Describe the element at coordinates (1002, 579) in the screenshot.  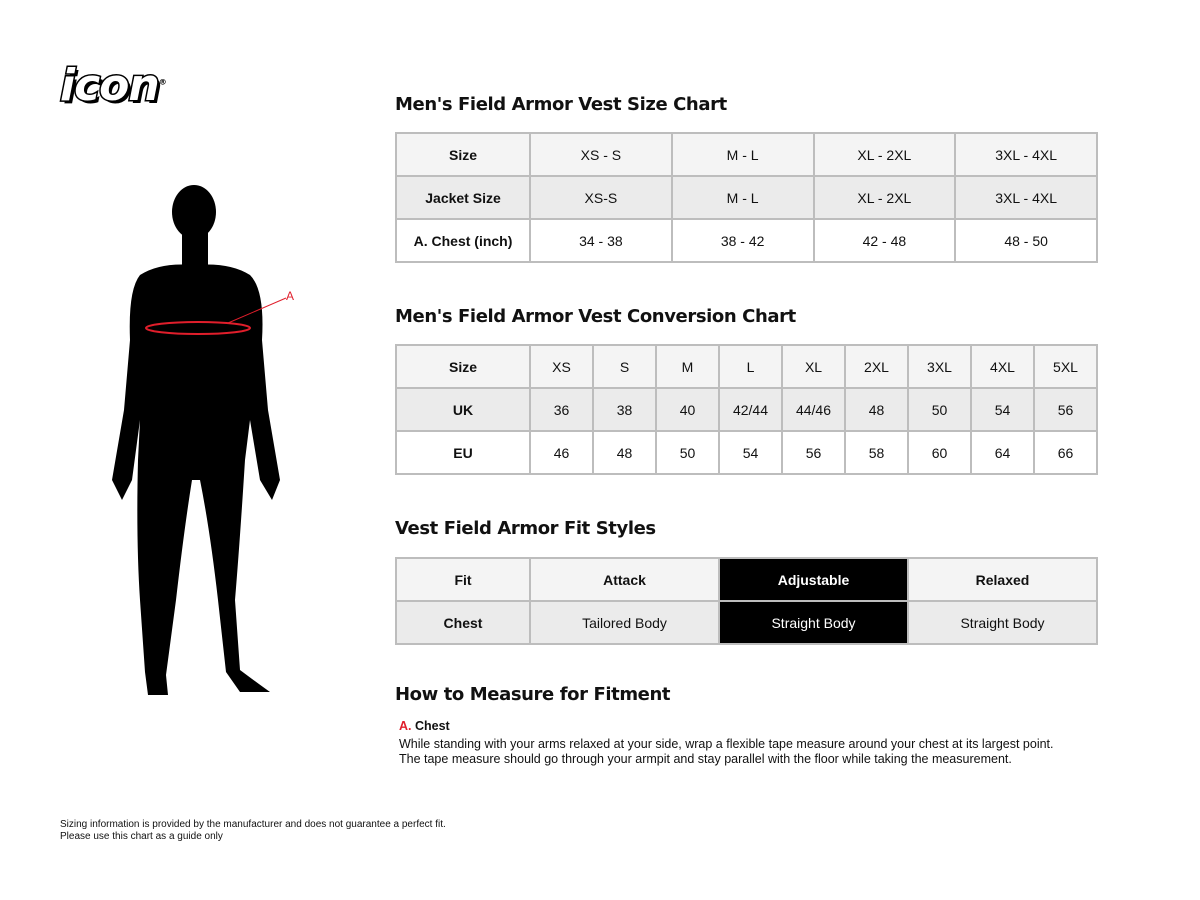
I see `column-header-cell: Relaxed` at that location.